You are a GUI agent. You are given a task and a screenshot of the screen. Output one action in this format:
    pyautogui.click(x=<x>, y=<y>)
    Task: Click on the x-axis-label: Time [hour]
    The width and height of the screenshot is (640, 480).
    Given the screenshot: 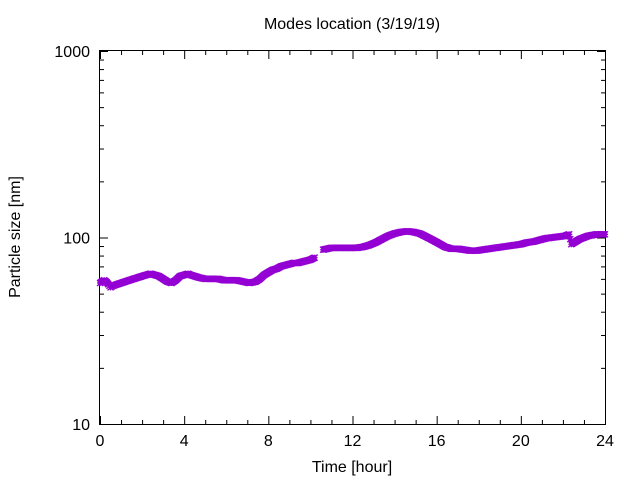 What is the action you would take?
    pyautogui.click(x=352, y=467)
    